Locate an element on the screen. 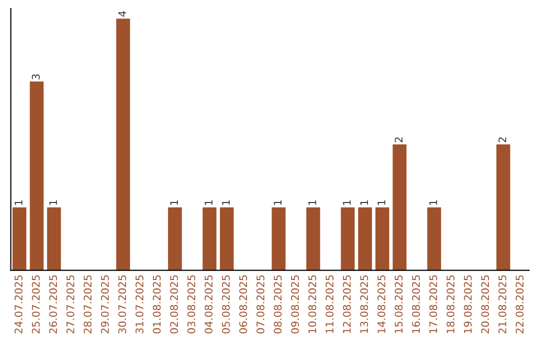 The width and height of the screenshot is (540, 340). x-tick-label: 10.08.2025 is located at coordinates (312, 304).